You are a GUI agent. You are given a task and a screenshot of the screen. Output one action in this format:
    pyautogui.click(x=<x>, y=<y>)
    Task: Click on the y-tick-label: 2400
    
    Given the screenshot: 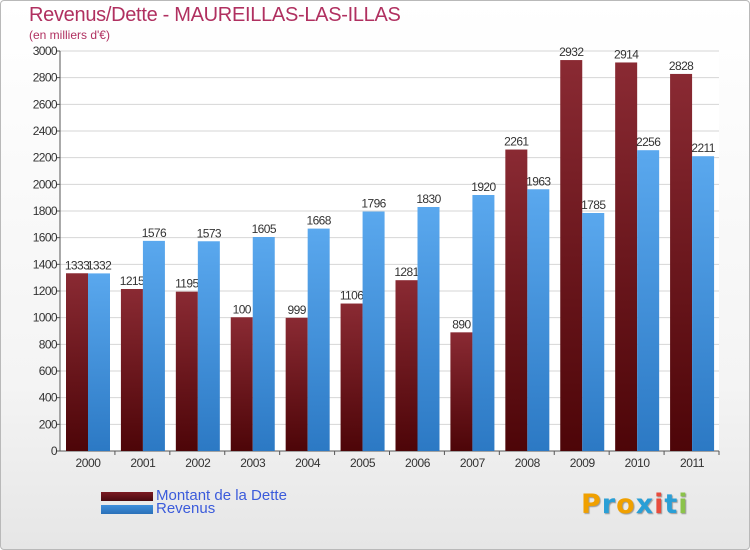 What is the action you would take?
    pyautogui.click(x=45, y=131)
    